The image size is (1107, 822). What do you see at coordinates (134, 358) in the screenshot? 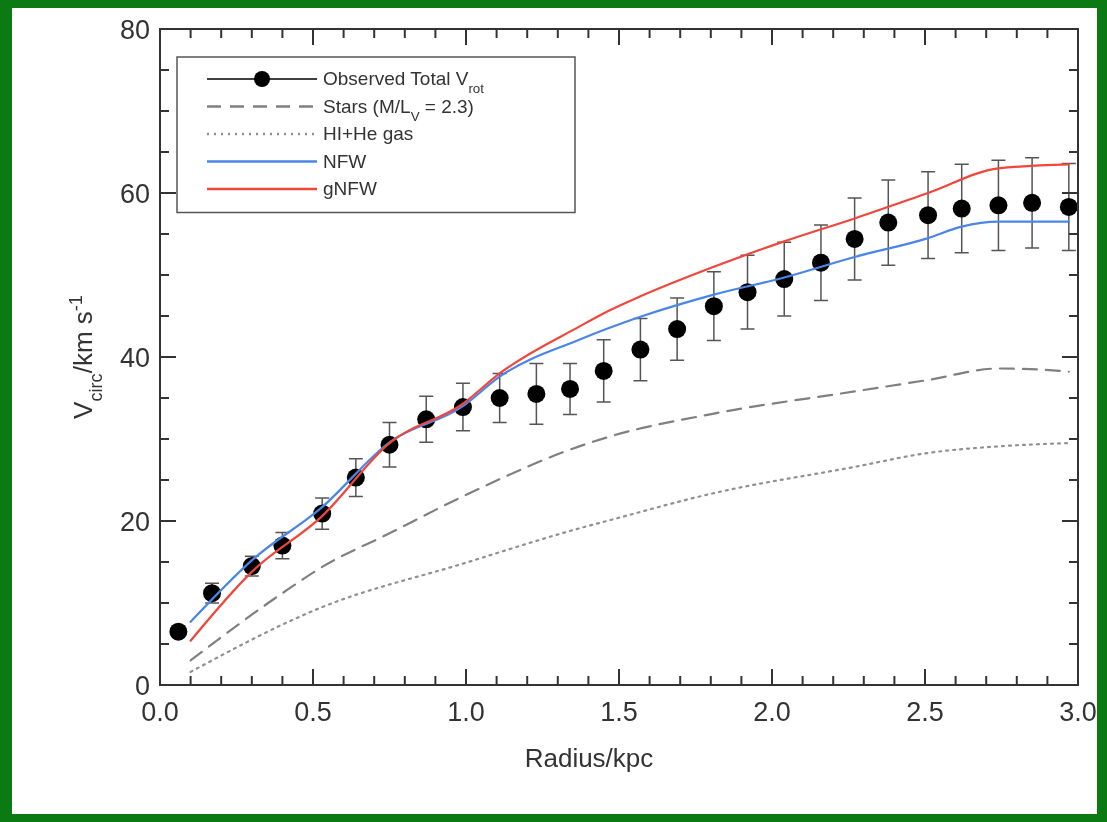
I see `y-tick-label: 40` at bounding box center [134, 358].